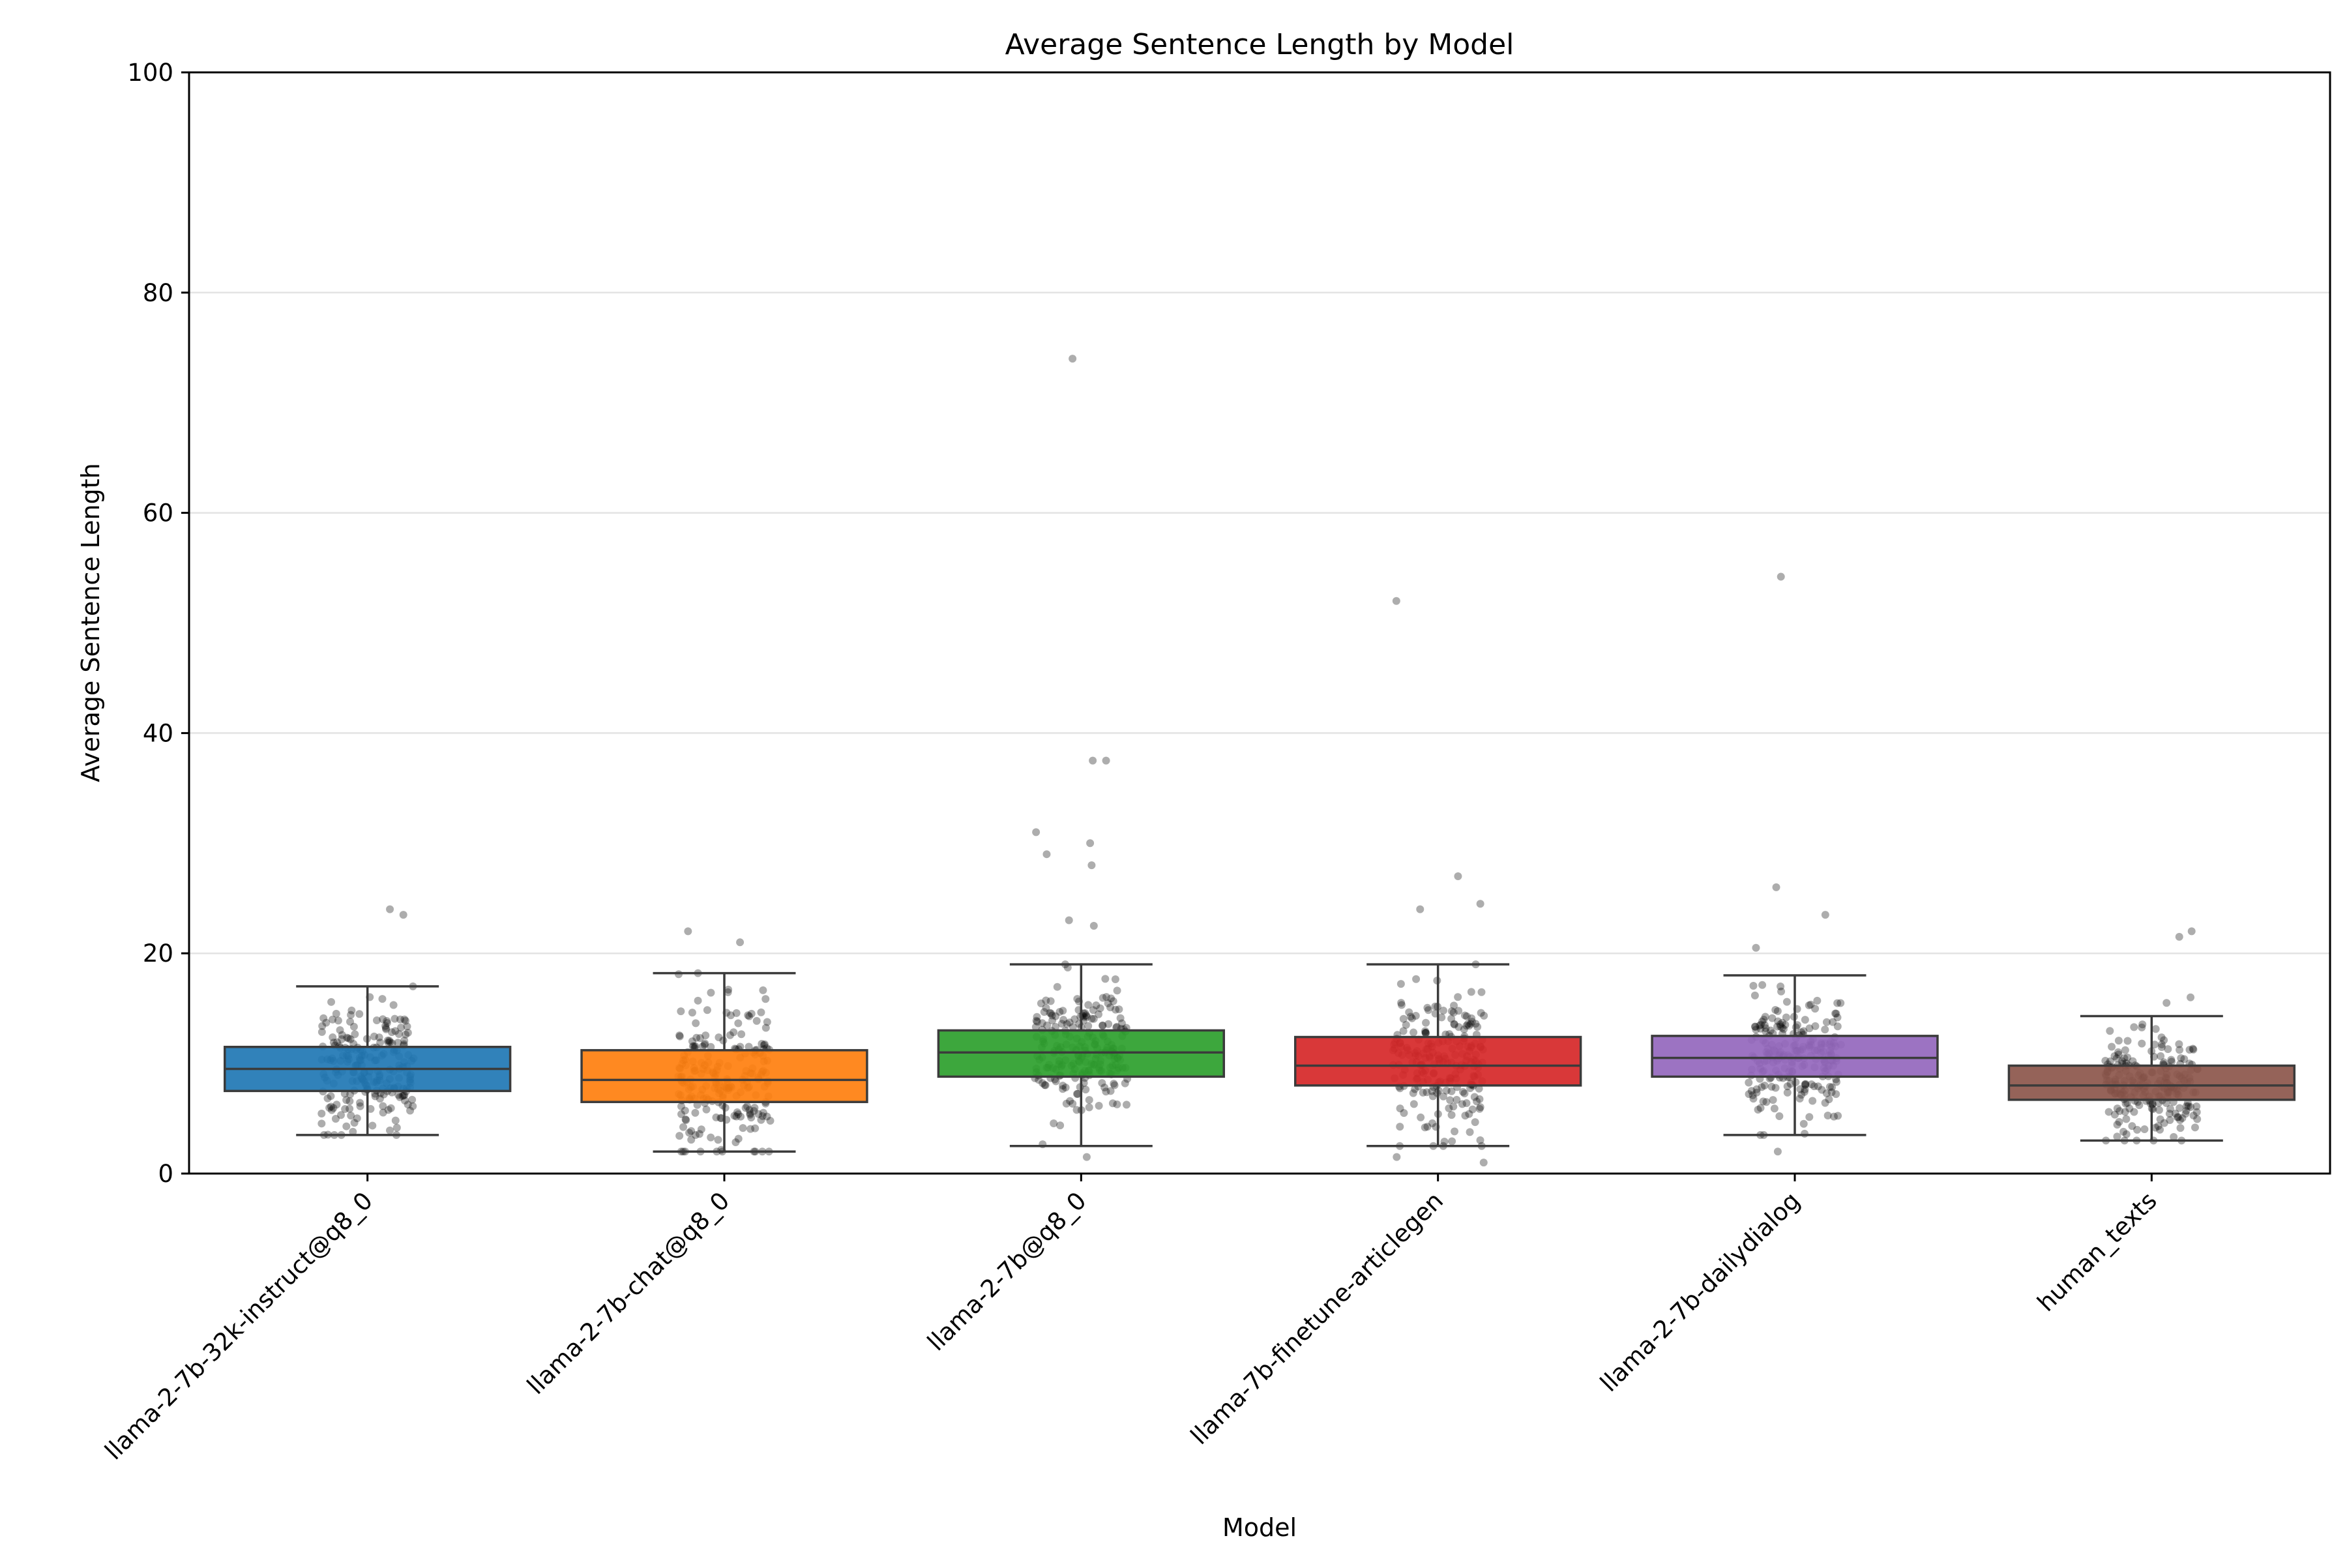 The height and width of the screenshot is (1568, 2347). I want to click on y-tick-label: 0, so click(165, 1174).